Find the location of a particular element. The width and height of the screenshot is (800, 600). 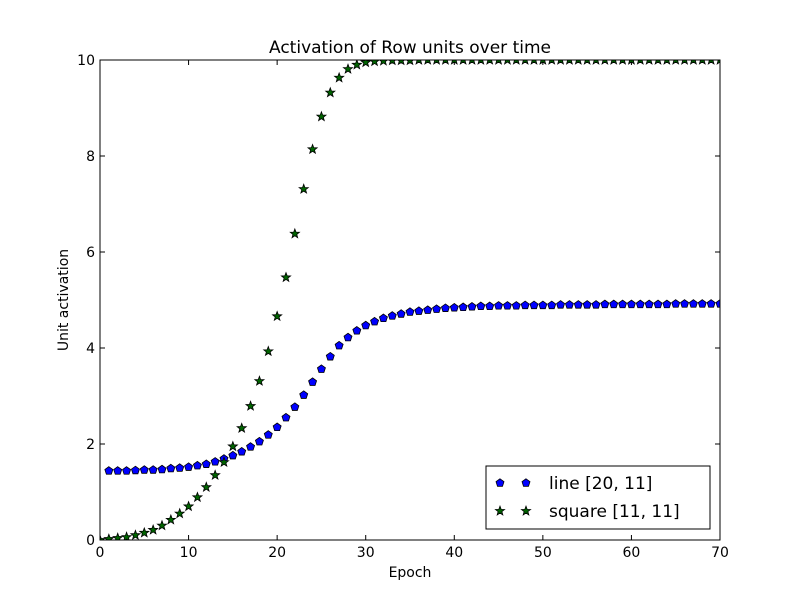

y-axis-label: Unit activation is located at coordinates (64, 300).